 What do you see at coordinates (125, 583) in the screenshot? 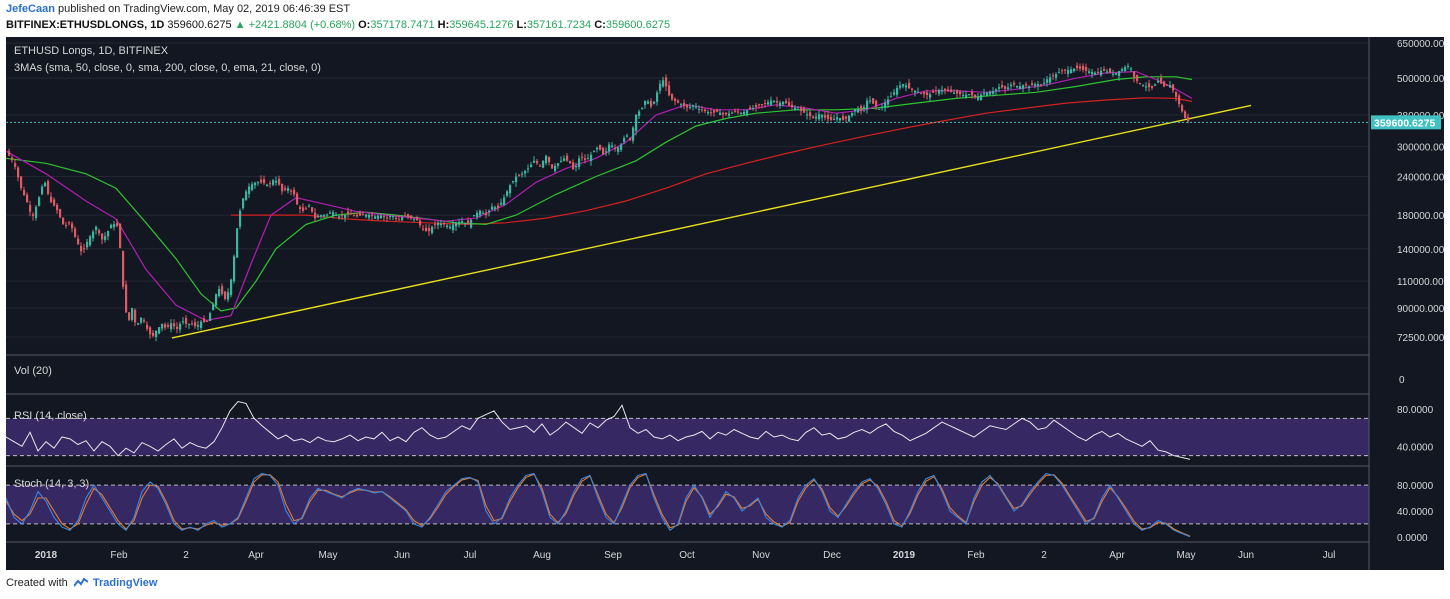
I see `tradingview-brand: TradingView` at bounding box center [125, 583].